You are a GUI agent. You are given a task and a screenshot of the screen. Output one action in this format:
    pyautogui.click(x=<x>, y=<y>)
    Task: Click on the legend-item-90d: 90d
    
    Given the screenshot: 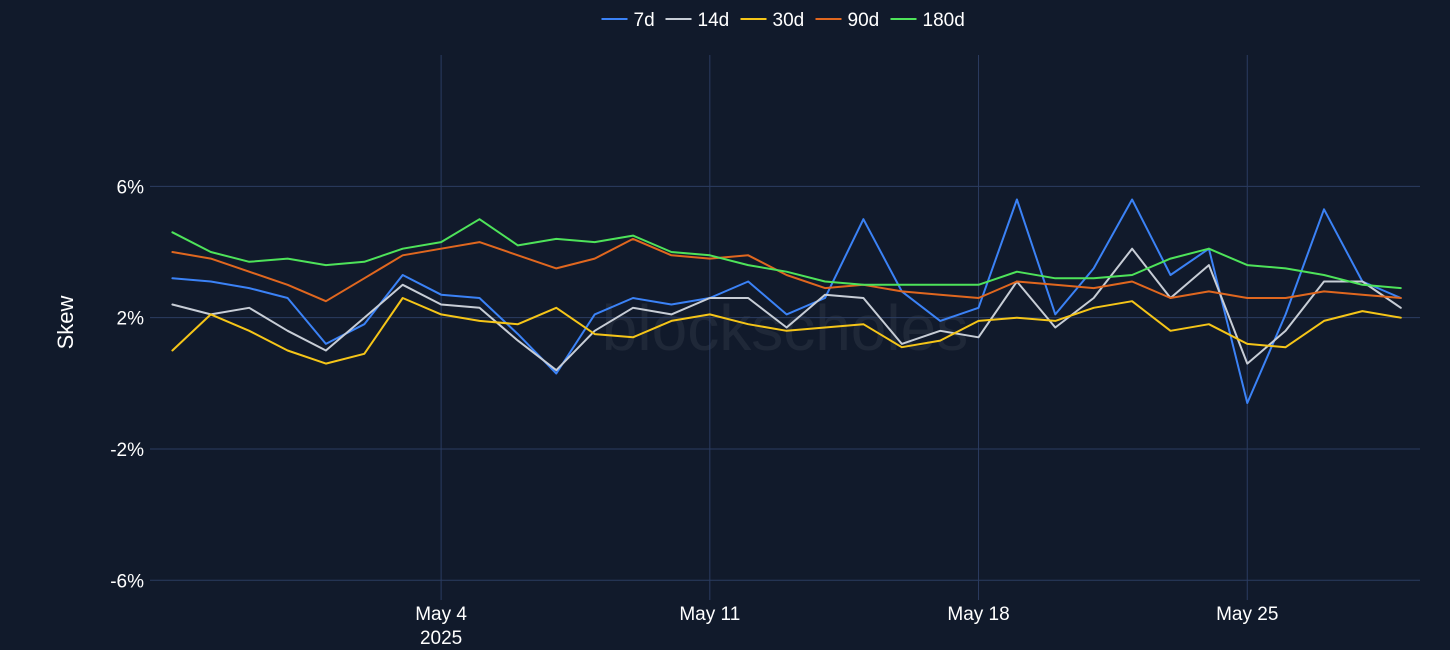 What is the action you would take?
    pyautogui.click(x=847, y=20)
    